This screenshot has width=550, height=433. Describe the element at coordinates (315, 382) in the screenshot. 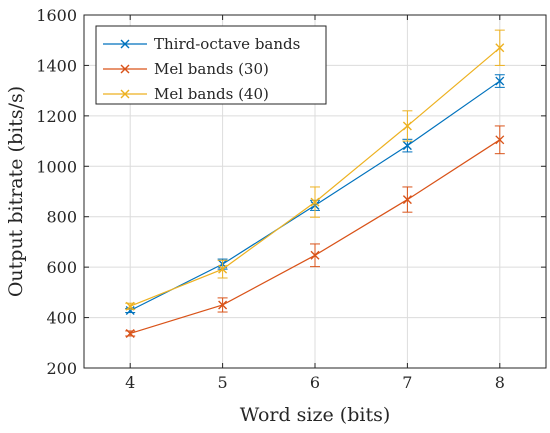

I see `x-tick-label: 6` at that location.